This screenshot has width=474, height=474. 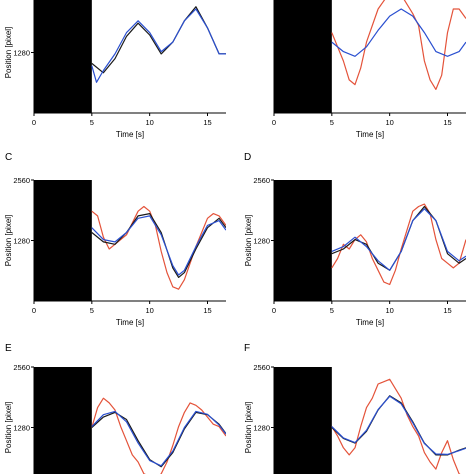 I want to click on panel-label: F, so click(x=247, y=348).